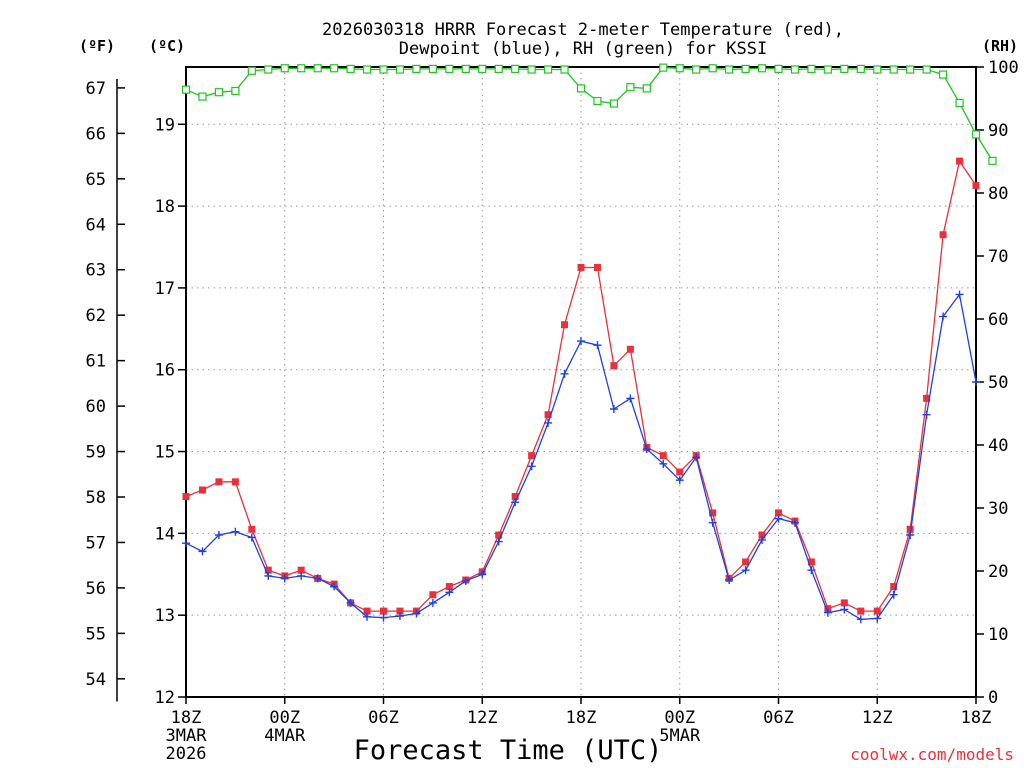  I want to click on rh-tick-label: 30, so click(998, 509).